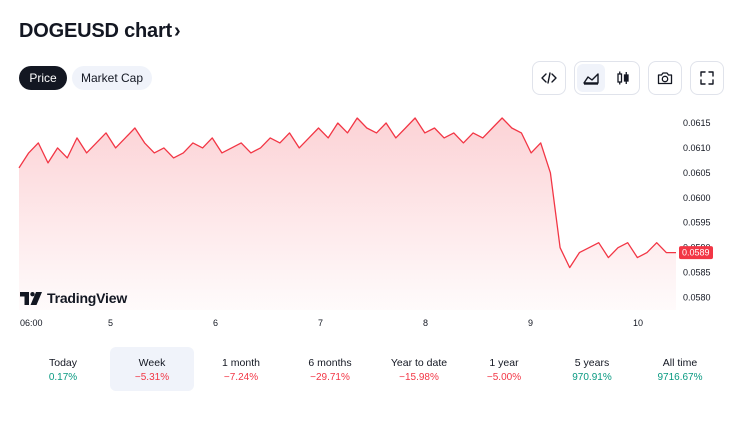 The width and height of the screenshot is (750, 422). I want to click on y-tick-label: 0.0605, so click(697, 173).